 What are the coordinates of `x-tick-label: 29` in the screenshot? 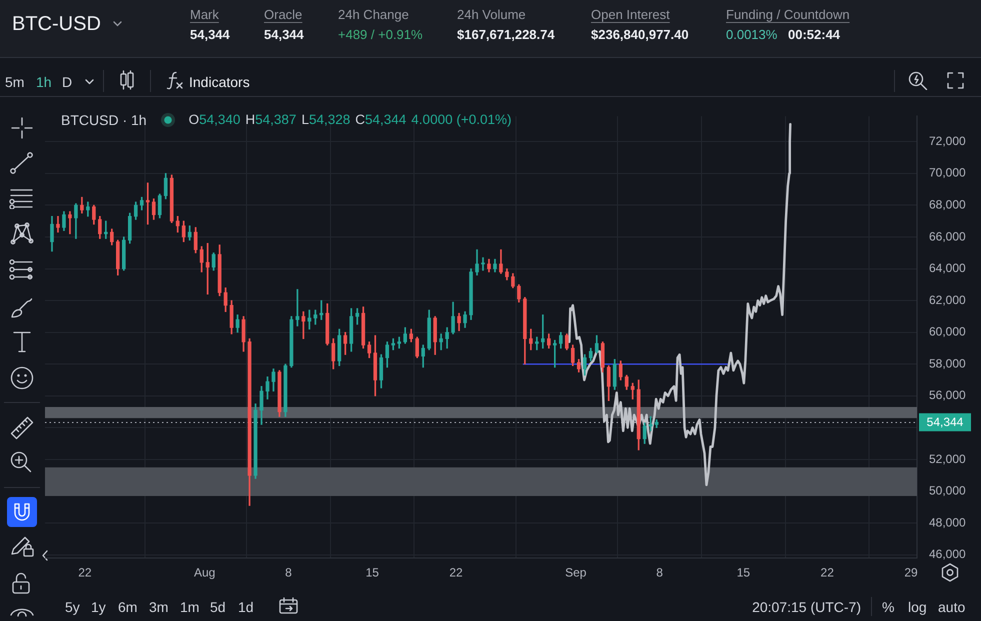 It's located at (911, 573).